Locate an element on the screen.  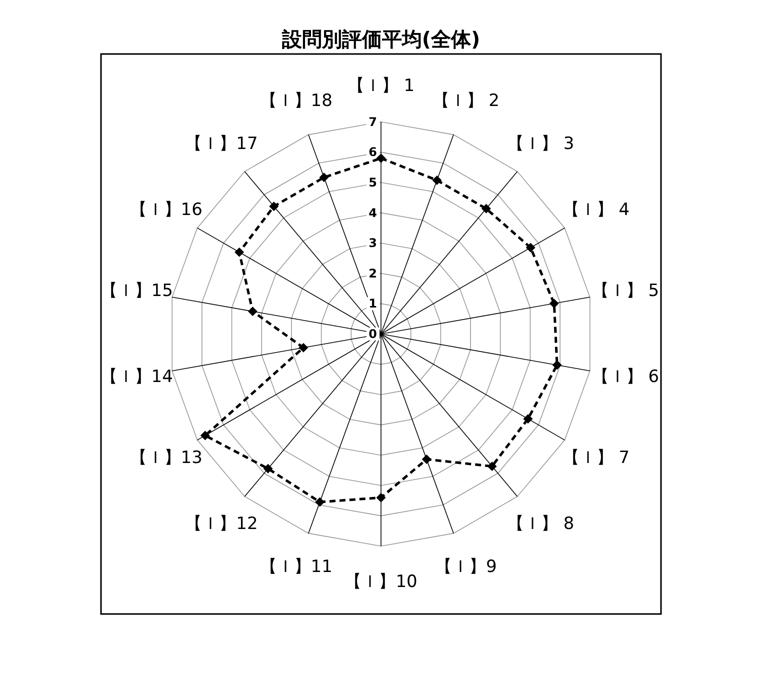
y-tick-label: 7 is located at coordinates (372, 121).